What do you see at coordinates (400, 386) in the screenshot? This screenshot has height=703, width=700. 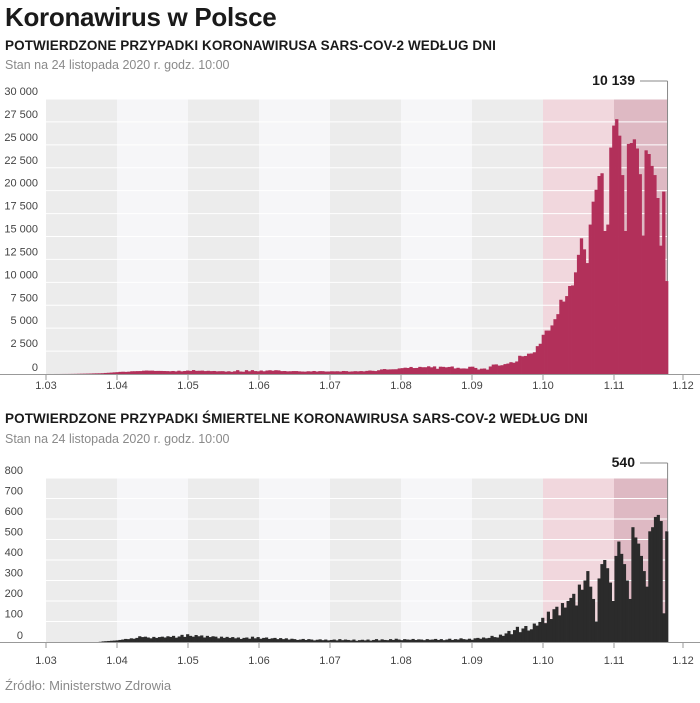 I see `cases-x-tick-label: 1.08` at bounding box center [400, 386].